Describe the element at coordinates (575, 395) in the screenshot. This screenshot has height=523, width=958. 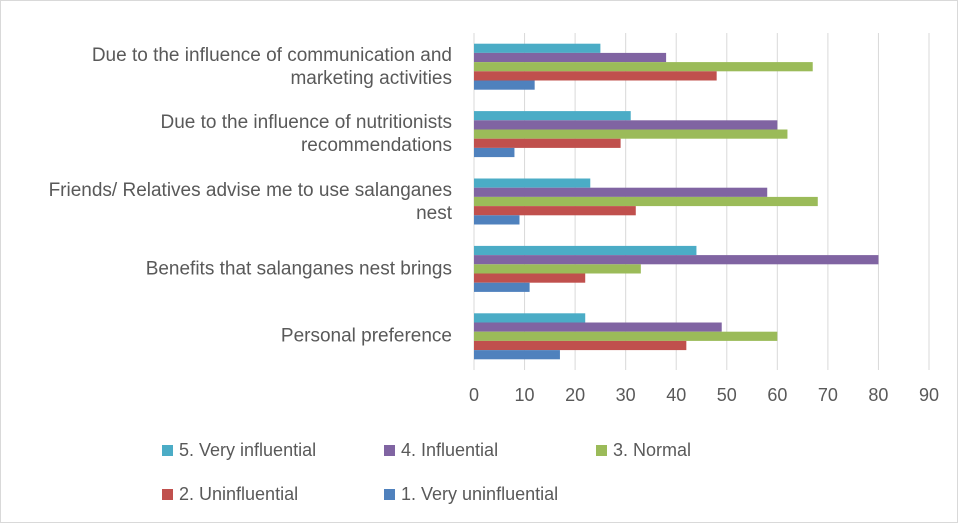
I see `x-tick-label: 20` at that location.